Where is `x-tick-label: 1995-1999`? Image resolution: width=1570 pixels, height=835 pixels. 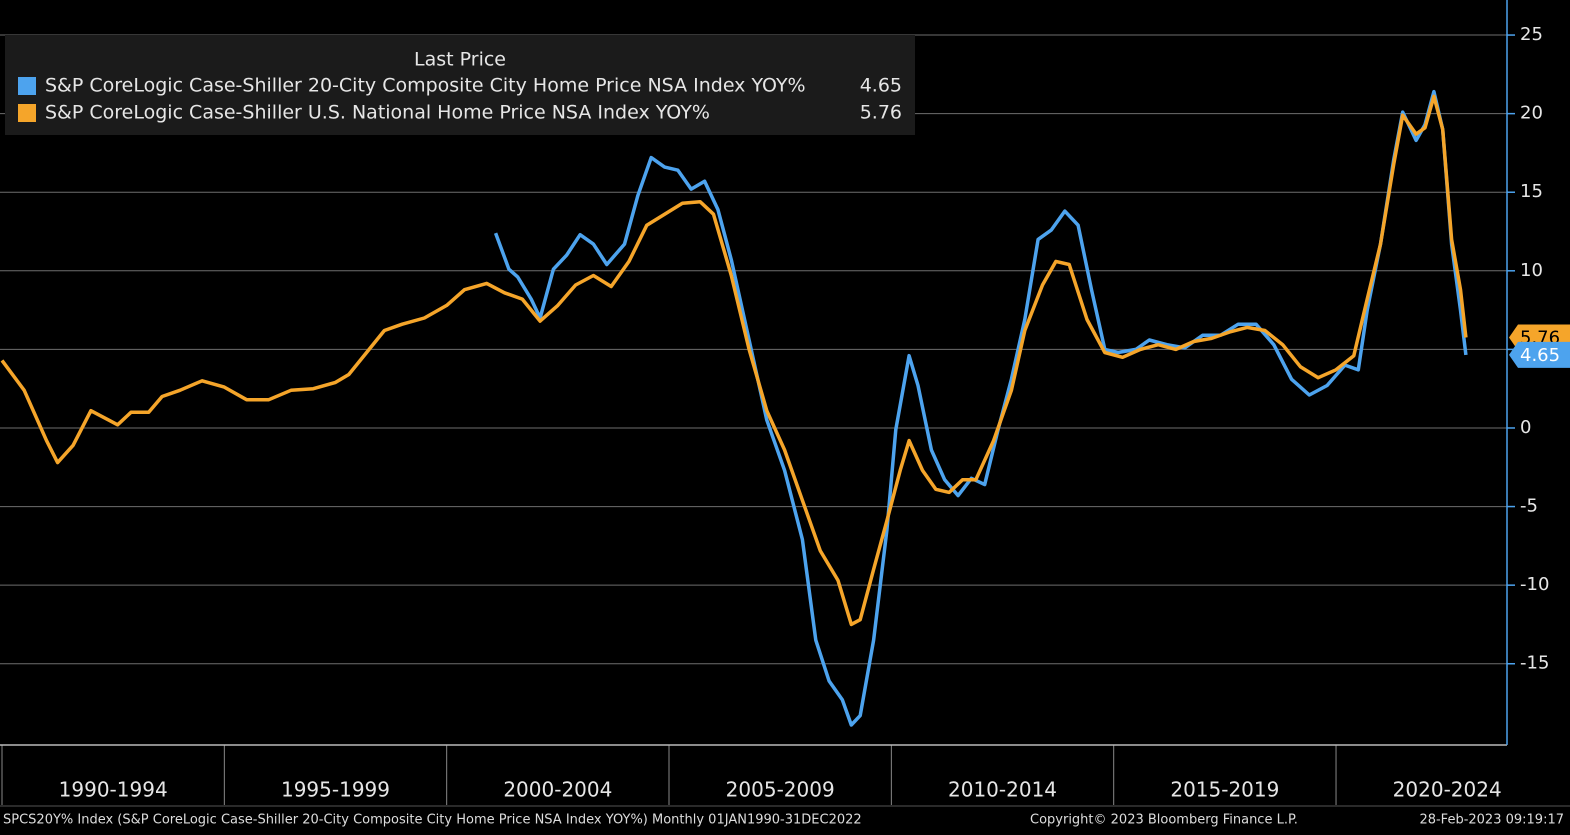
x-tick-label: 1995-1999 is located at coordinates (335, 790).